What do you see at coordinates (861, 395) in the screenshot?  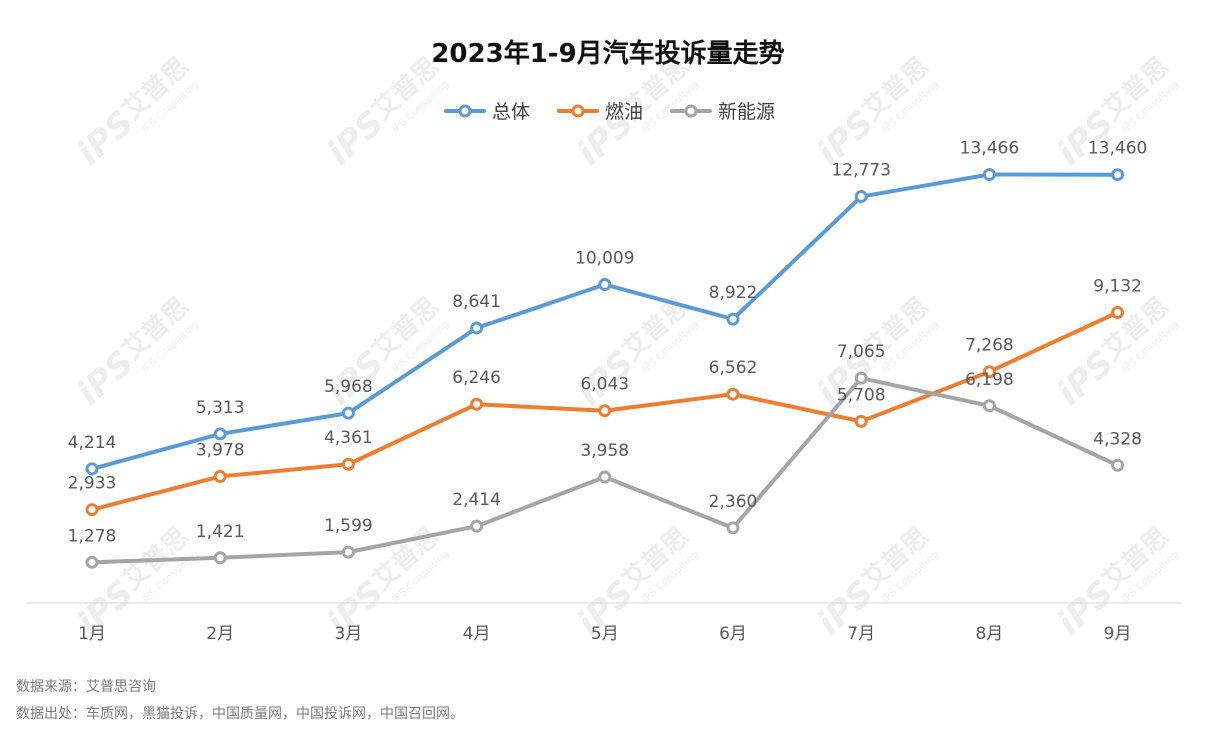 I see `data-label: 5,708` at bounding box center [861, 395].